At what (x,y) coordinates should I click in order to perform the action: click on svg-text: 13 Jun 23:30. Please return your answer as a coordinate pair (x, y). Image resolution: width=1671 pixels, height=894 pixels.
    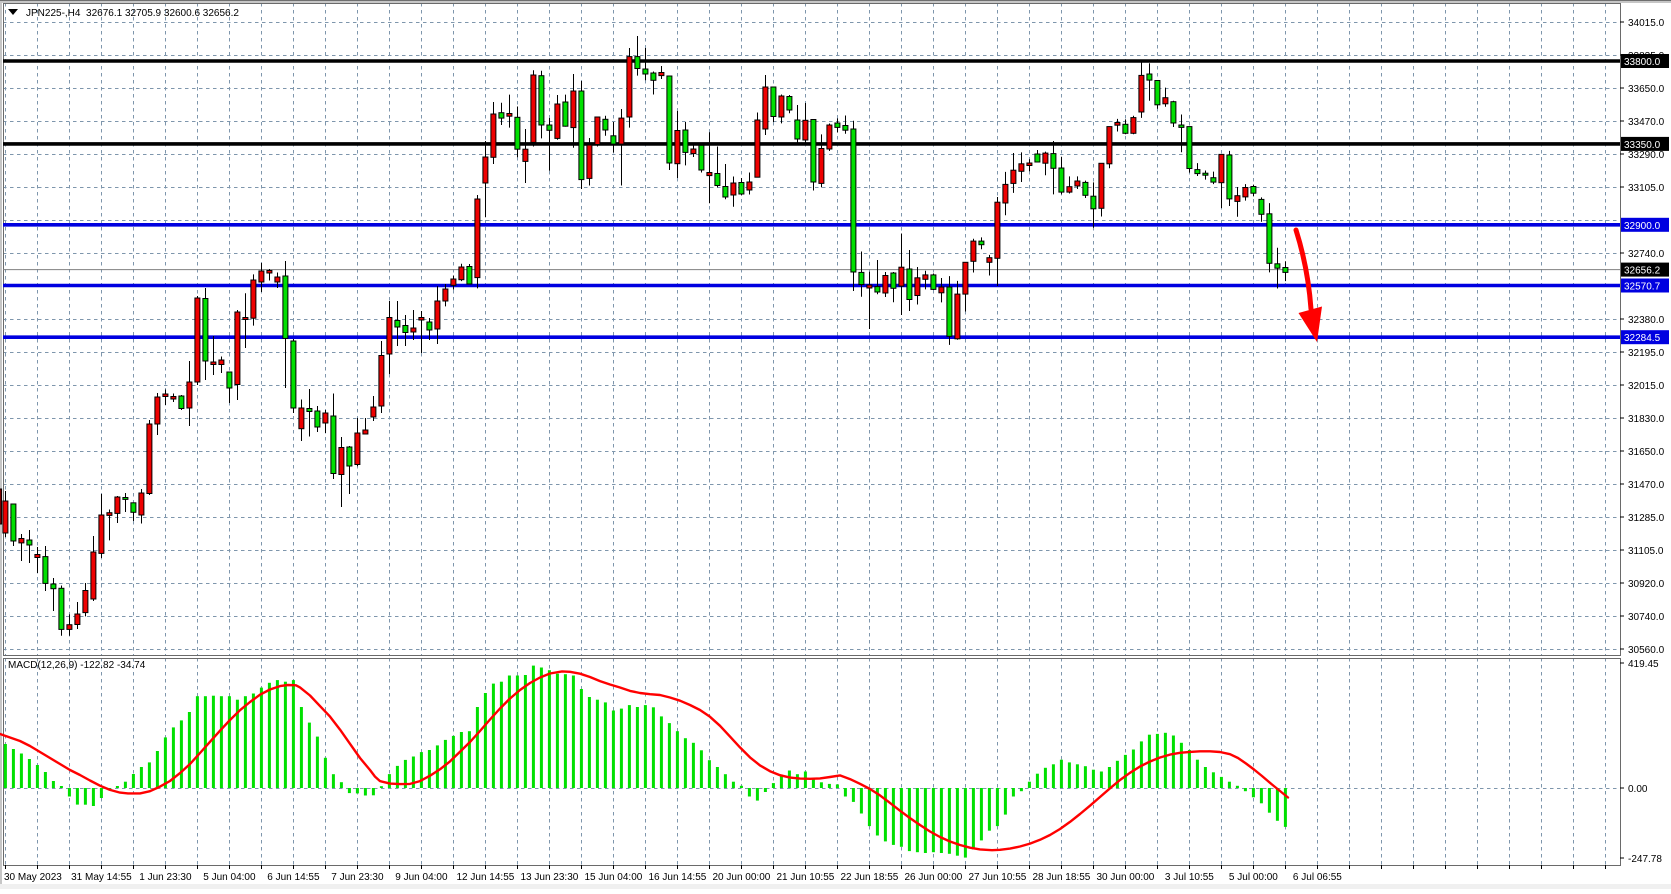
    Looking at the image, I should click on (549, 877).